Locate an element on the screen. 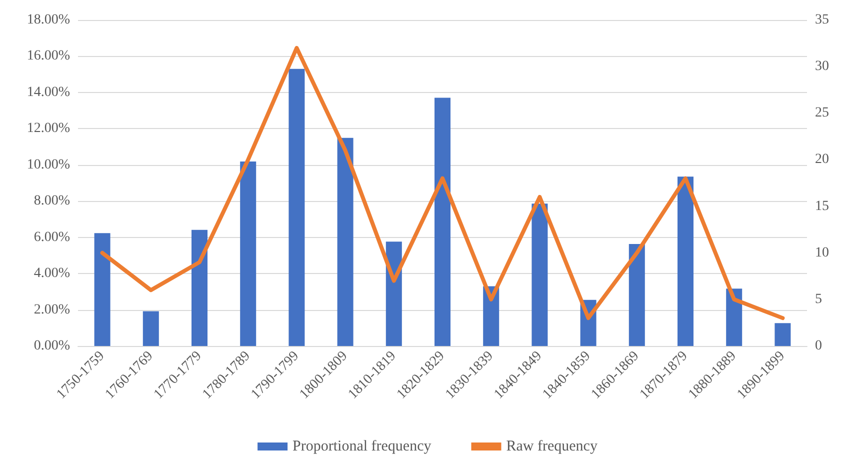 This screenshot has width=855, height=461. y-tick-label: 8.00% is located at coordinates (52, 201).